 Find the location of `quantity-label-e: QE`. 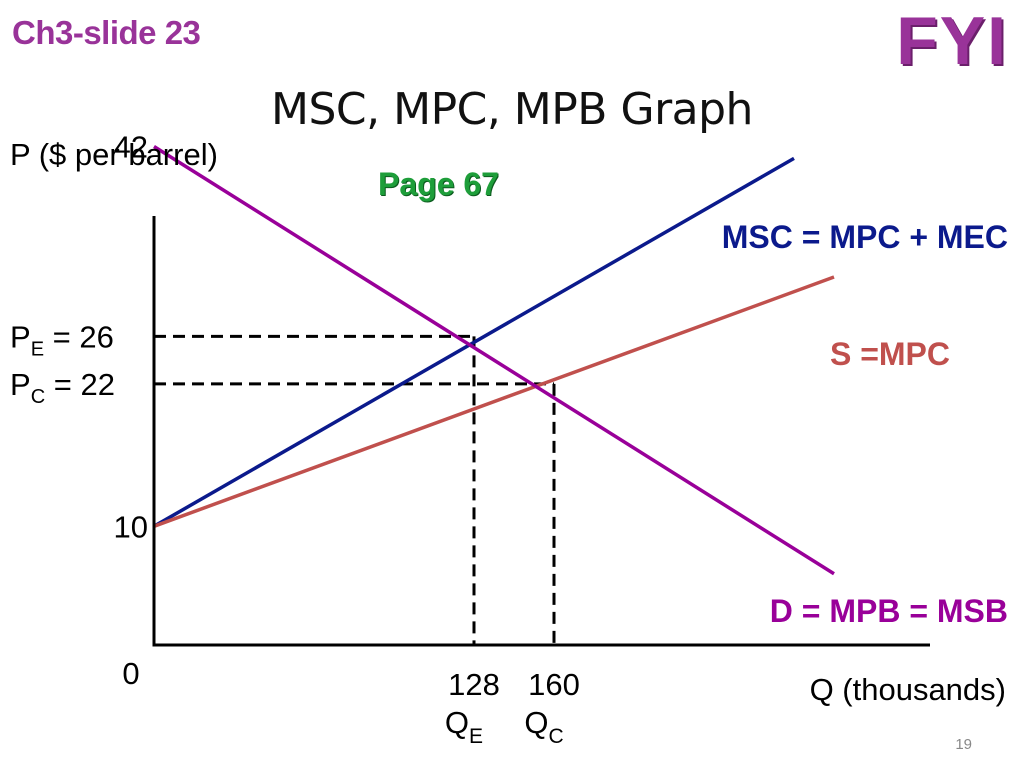

quantity-label-e: QE is located at coordinates (464, 726).